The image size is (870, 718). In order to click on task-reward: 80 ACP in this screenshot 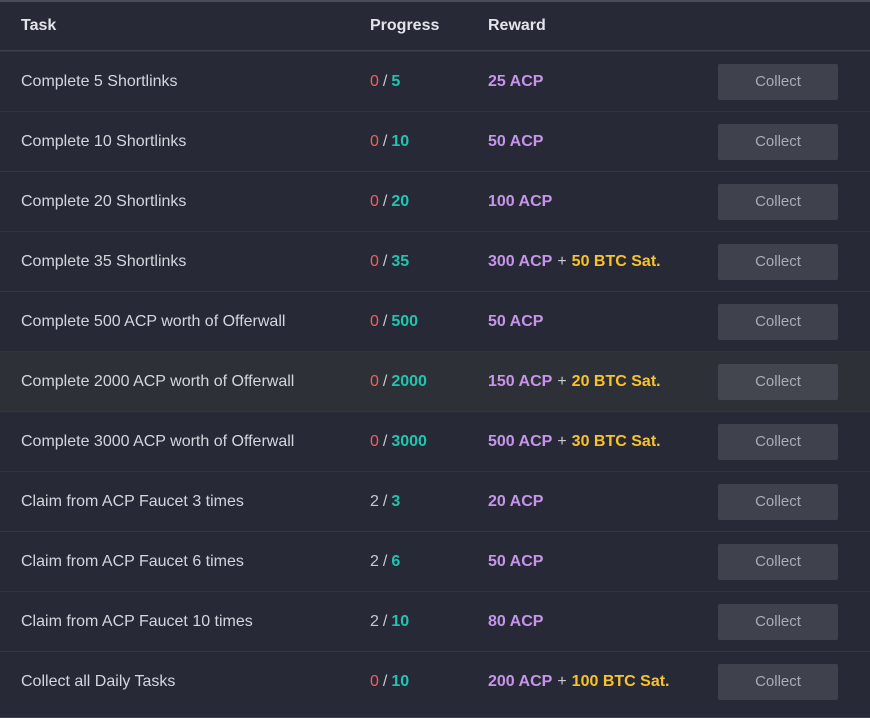, I will do `click(515, 621)`.